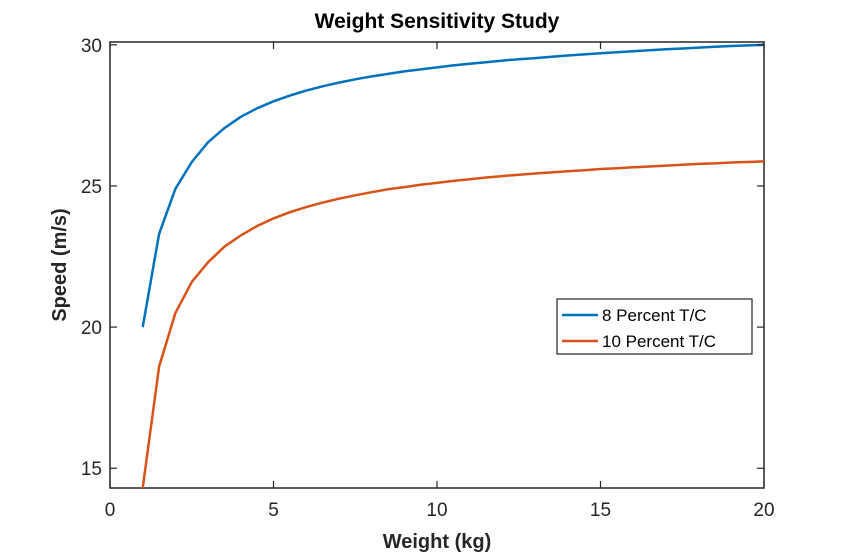 The image size is (844, 552). I want to click on x-tick-label: 20, so click(763, 510).